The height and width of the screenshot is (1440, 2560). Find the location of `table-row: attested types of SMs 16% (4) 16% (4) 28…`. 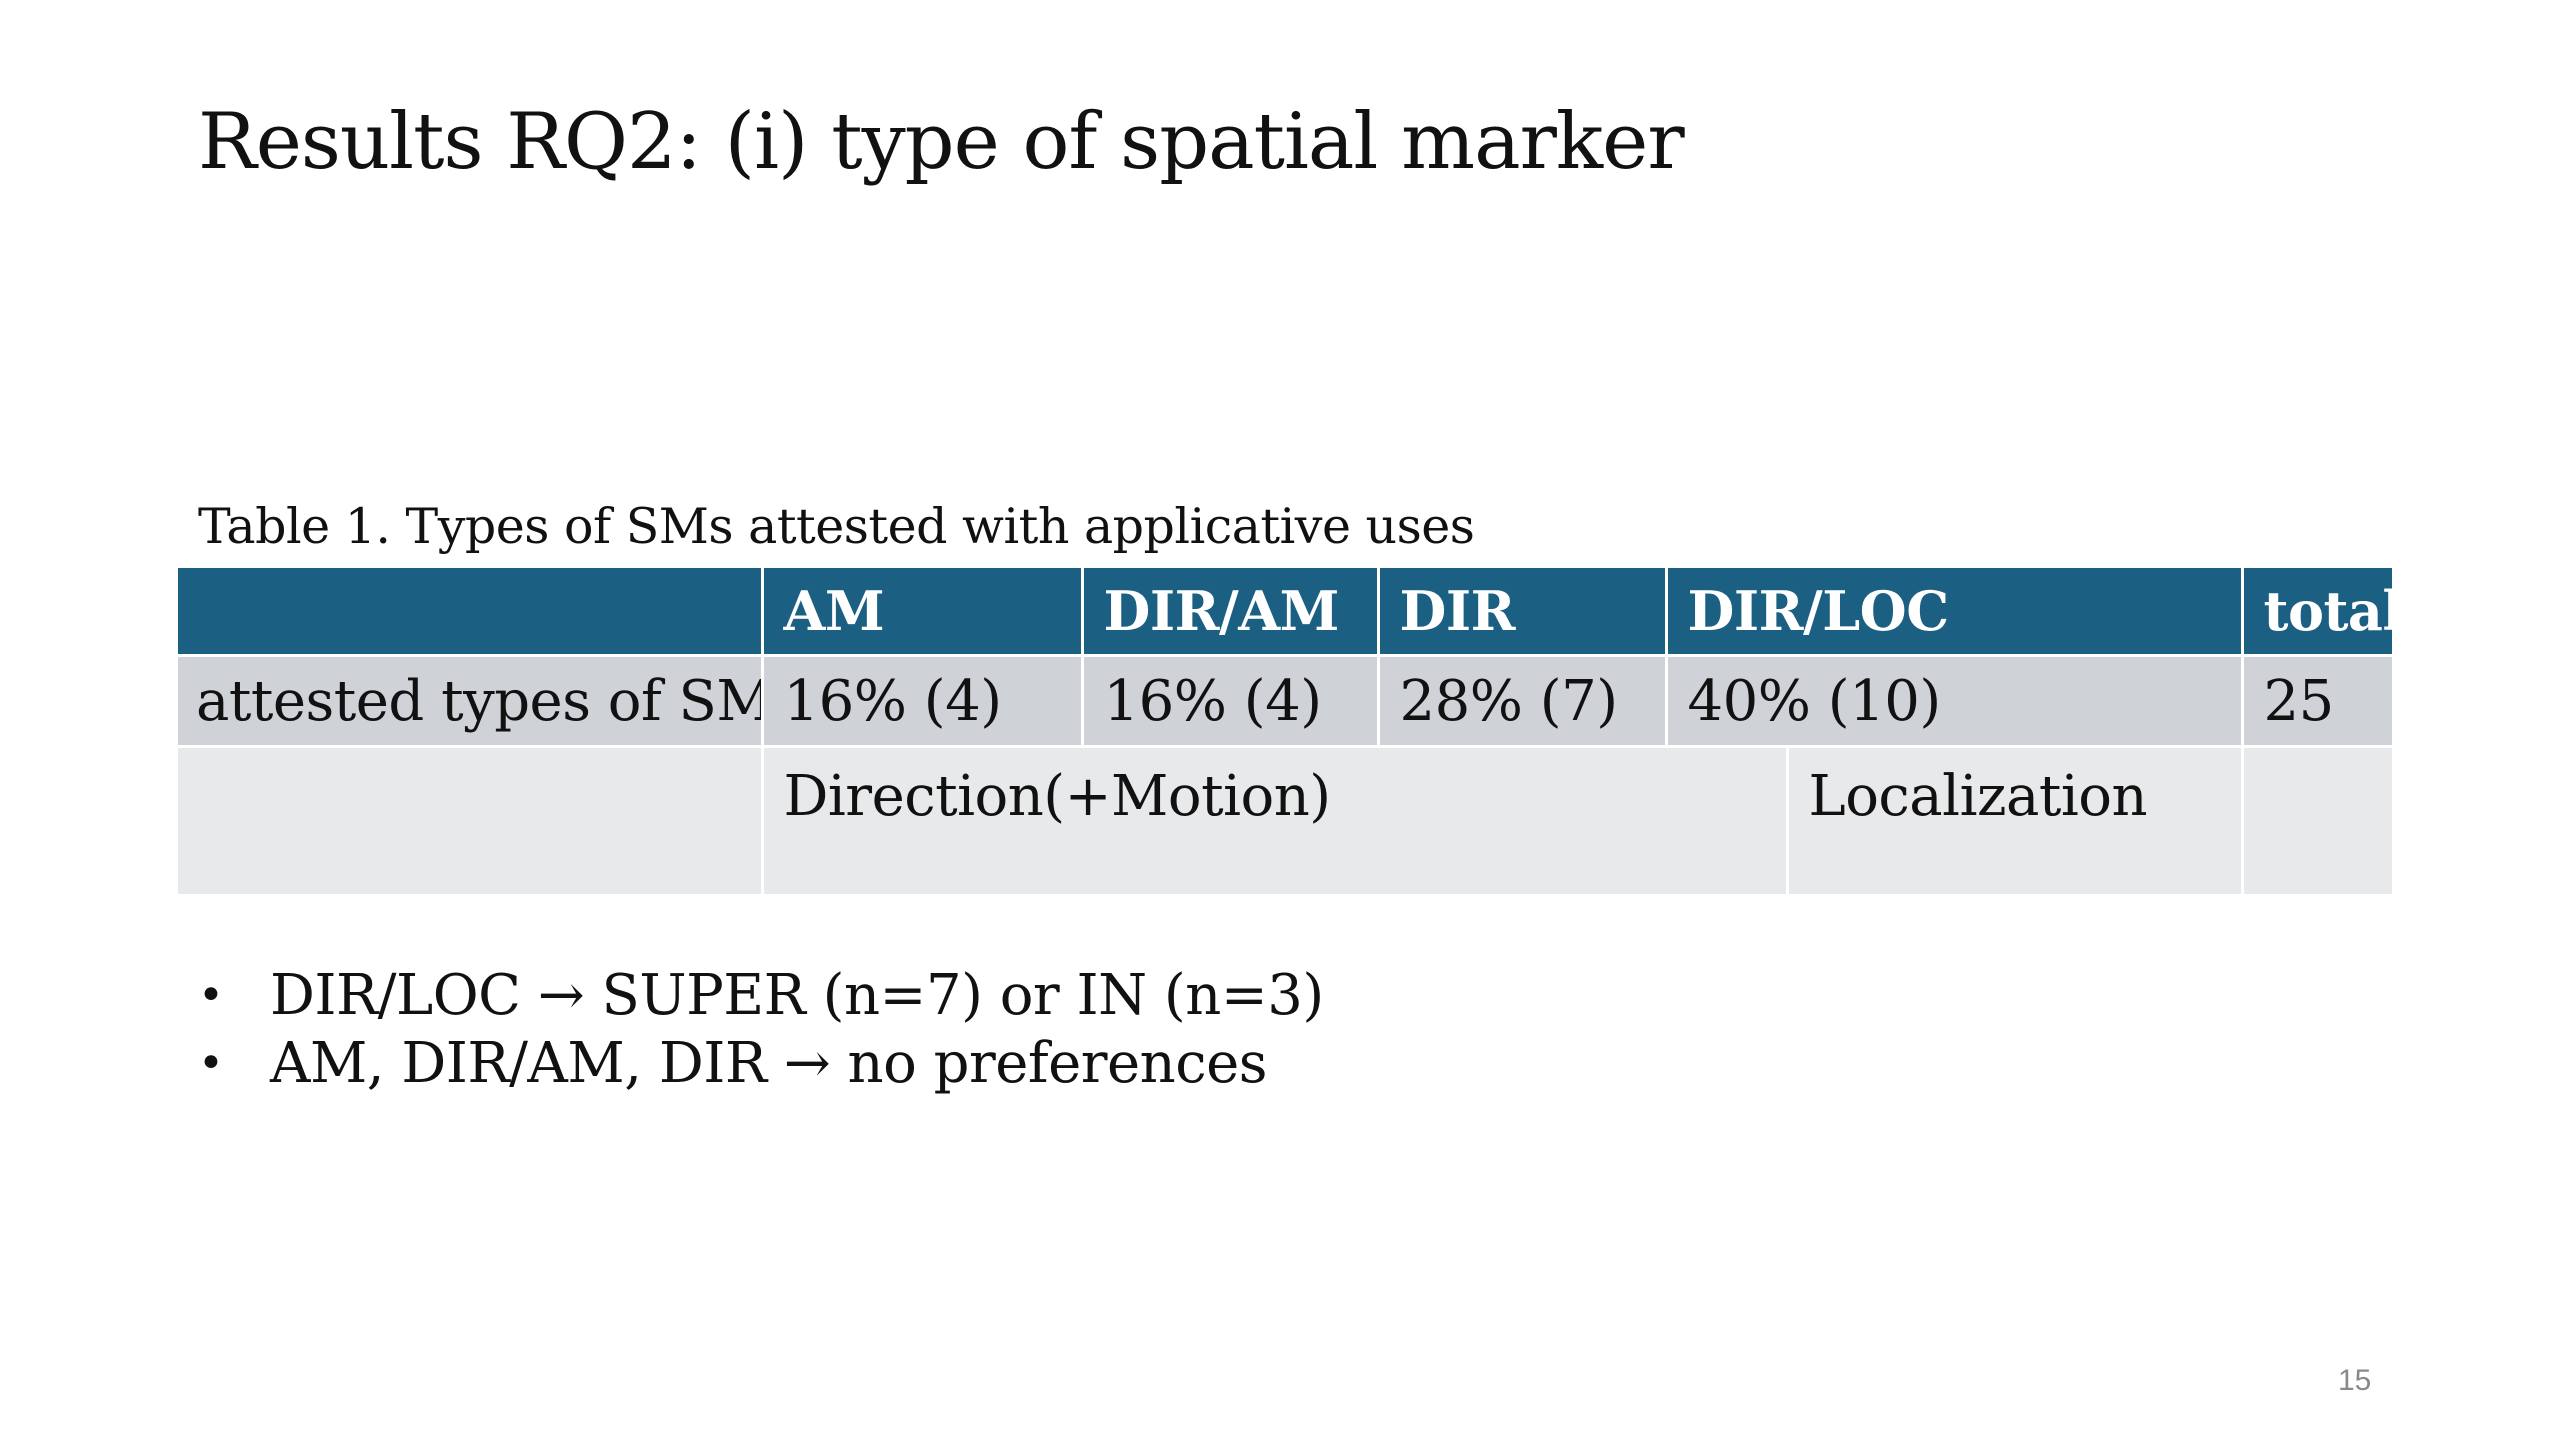

table-row: attested types of SMs 16% (4) 16% (4) 28… is located at coordinates (1285, 700).